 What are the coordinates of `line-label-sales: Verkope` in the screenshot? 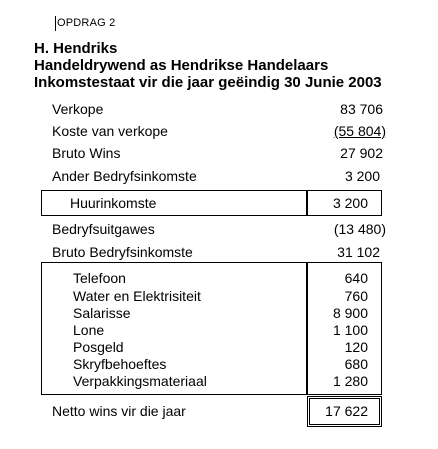 It's located at (78, 109).